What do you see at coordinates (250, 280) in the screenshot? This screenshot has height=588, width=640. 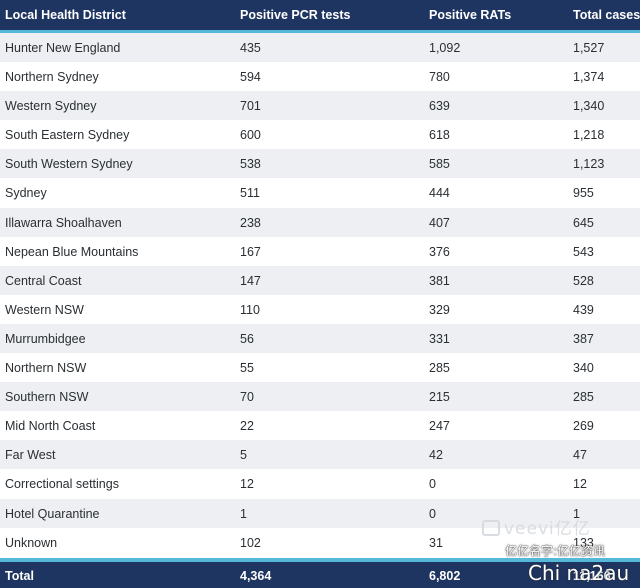 I see `cell-pcr: 147` at bounding box center [250, 280].